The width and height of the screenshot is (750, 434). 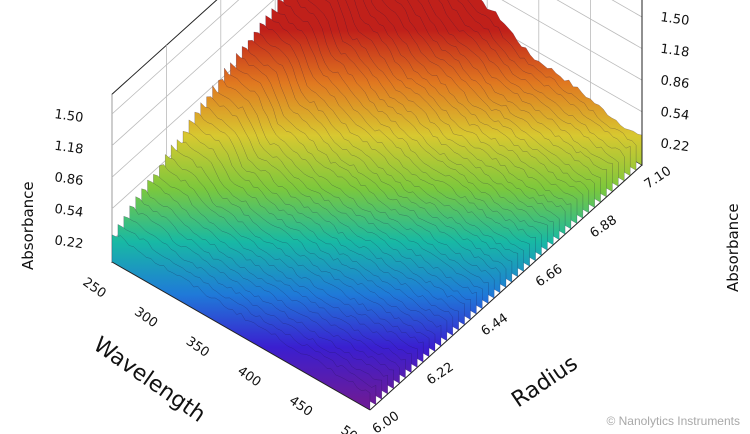 What do you see at coordinates (733, 247) in the screenshot?
I see `z-axis-title-right: Absorbance` at bounding box center [733, 247].